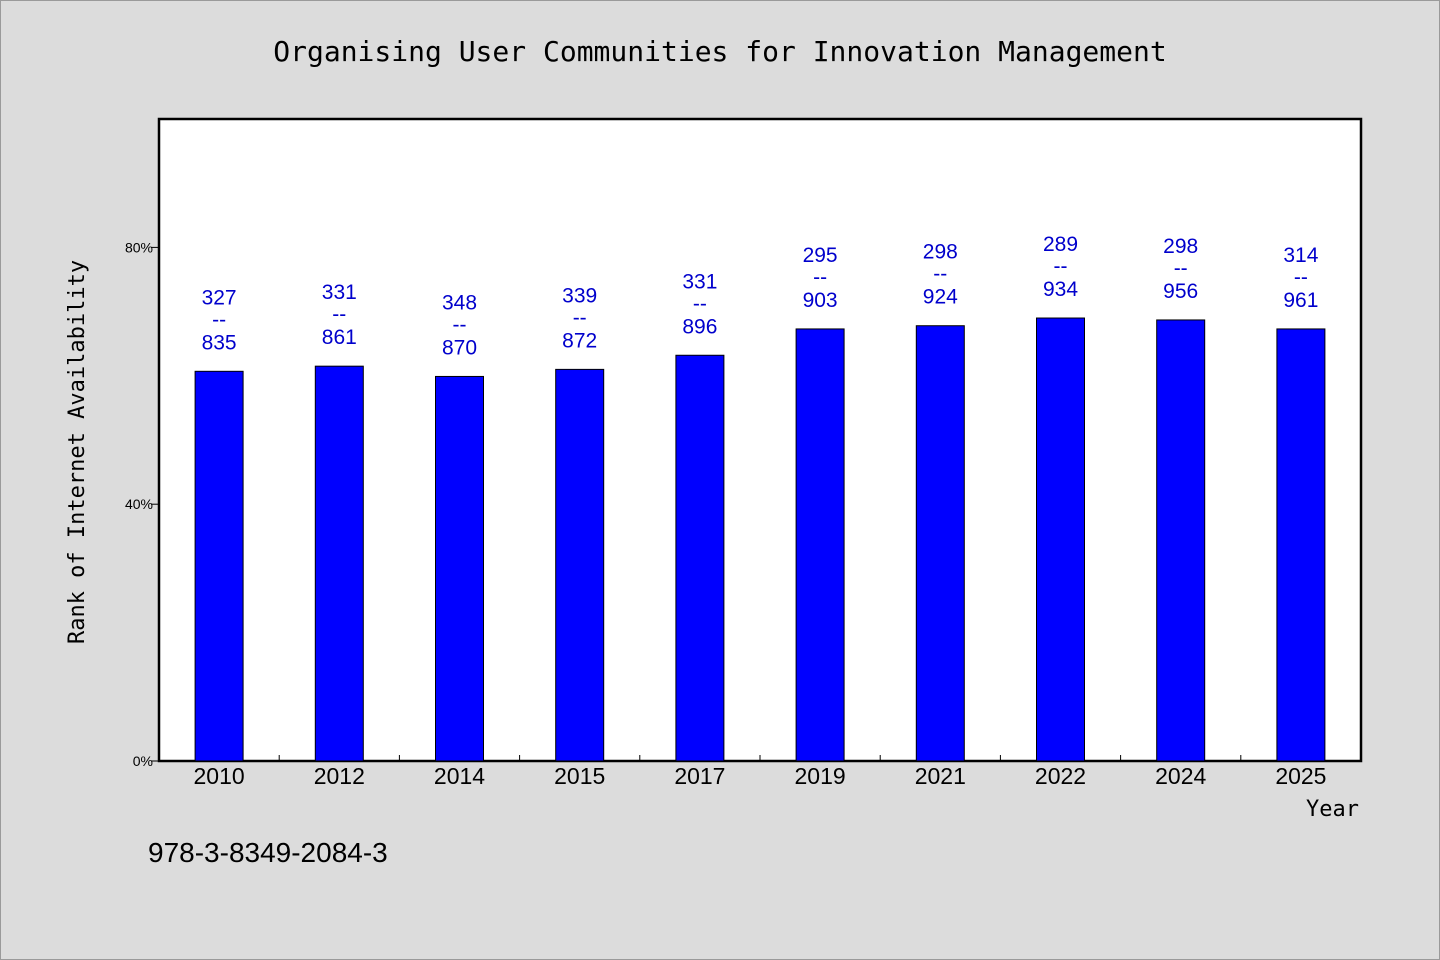 Image resolution: width=1440 pixels, height=960 pixels. Describe the element at coordinates (339, 563) in the screenshot. I see `bar-2012` at that location.